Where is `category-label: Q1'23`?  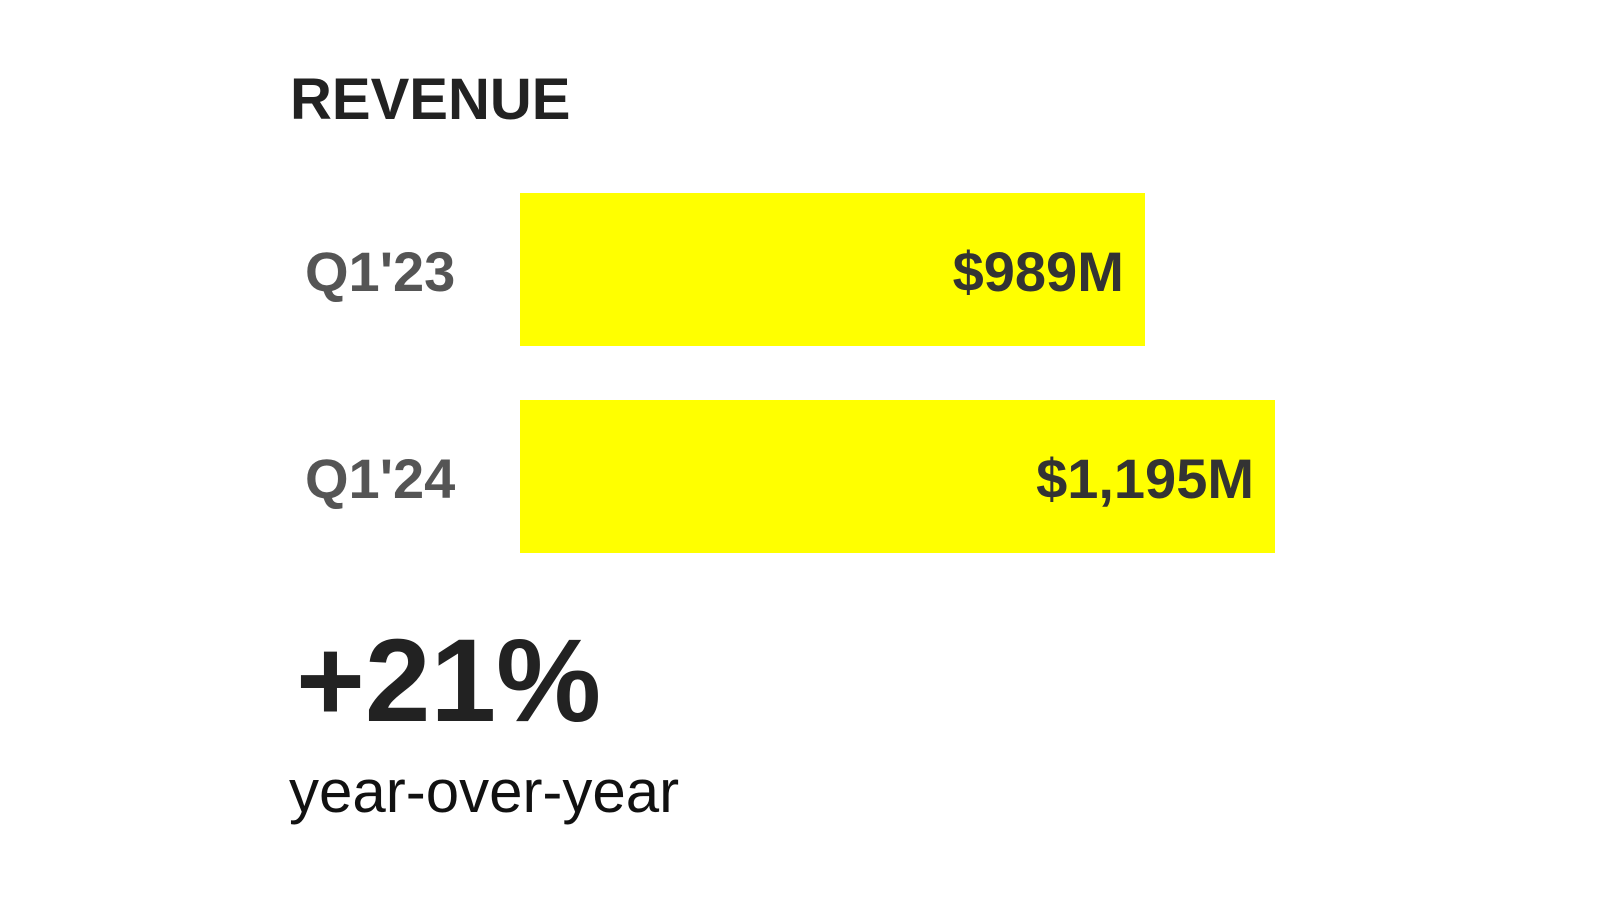
category-label: Q1'23 is located at coordinates (380, 271).